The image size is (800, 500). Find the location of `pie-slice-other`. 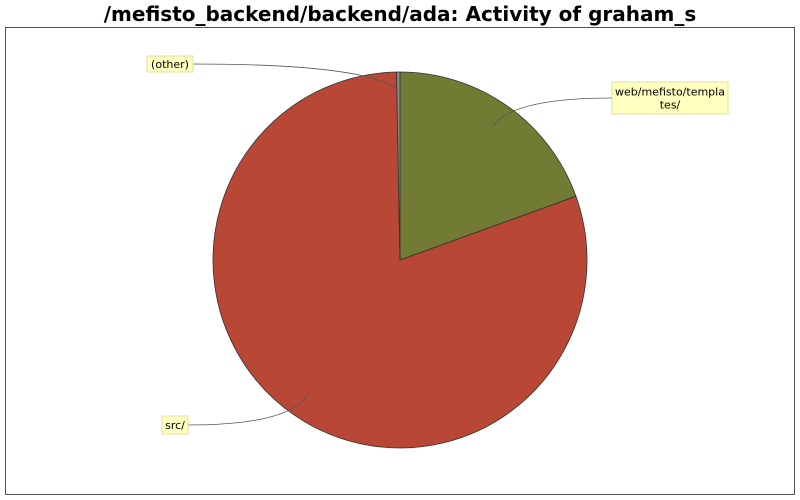

pie-slice-other is located at coordinates (398, 166).